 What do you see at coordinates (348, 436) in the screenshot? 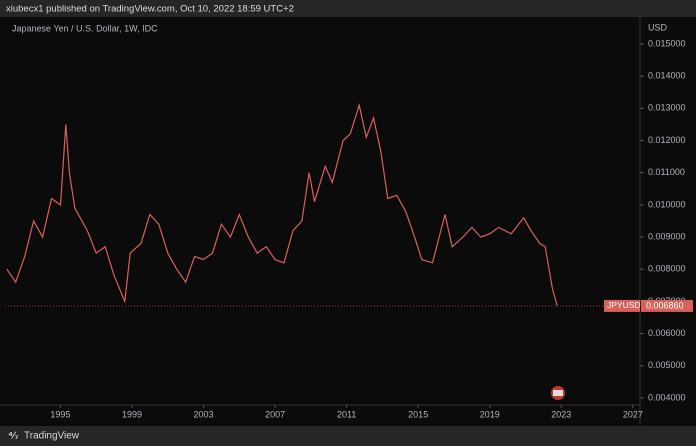
I see `footer-bar` at bounding box center [348, 436].